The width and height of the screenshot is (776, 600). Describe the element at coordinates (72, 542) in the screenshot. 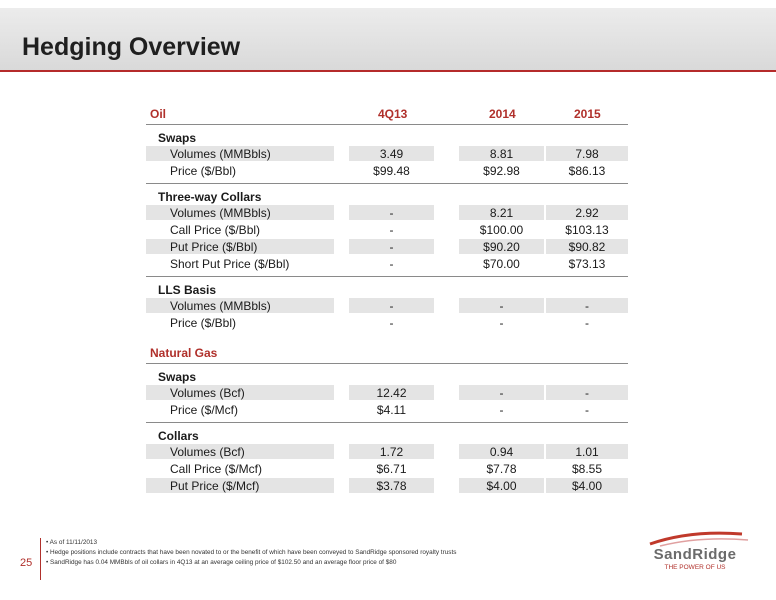

I see `footnote: • As of 11/11/2013` at that location.